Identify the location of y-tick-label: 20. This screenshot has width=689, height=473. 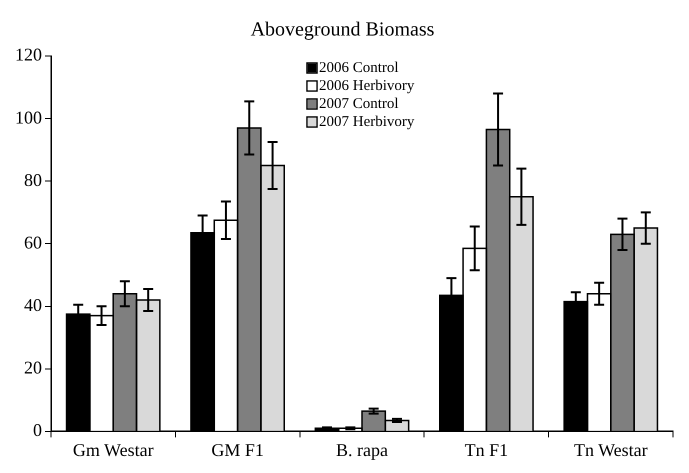
(33, 368).